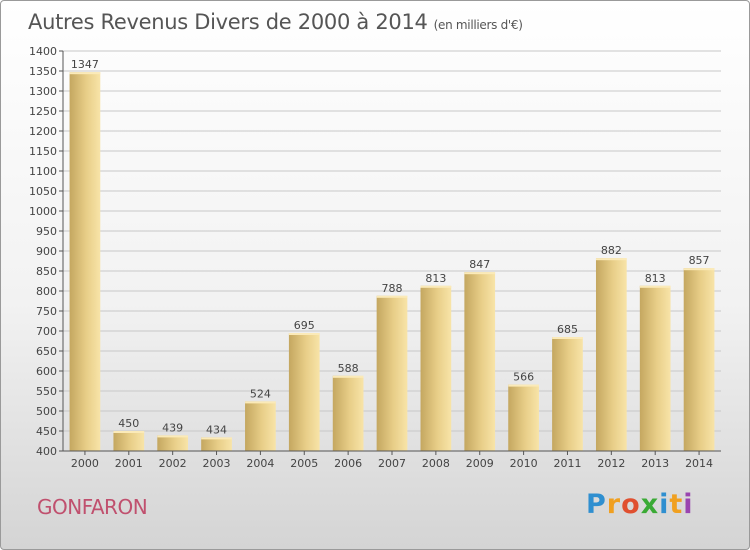 This screenshot has height=550, width=750. What do you see at coordinates (567, 463) in the screenshot?
I see `x-tick-label: 2011` at bounding box center [567, 463].